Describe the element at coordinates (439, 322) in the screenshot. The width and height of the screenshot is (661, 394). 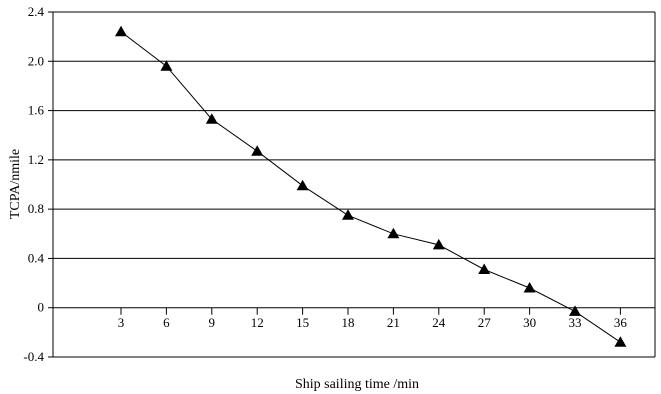
I see `x-tick-label: 24` at that location.